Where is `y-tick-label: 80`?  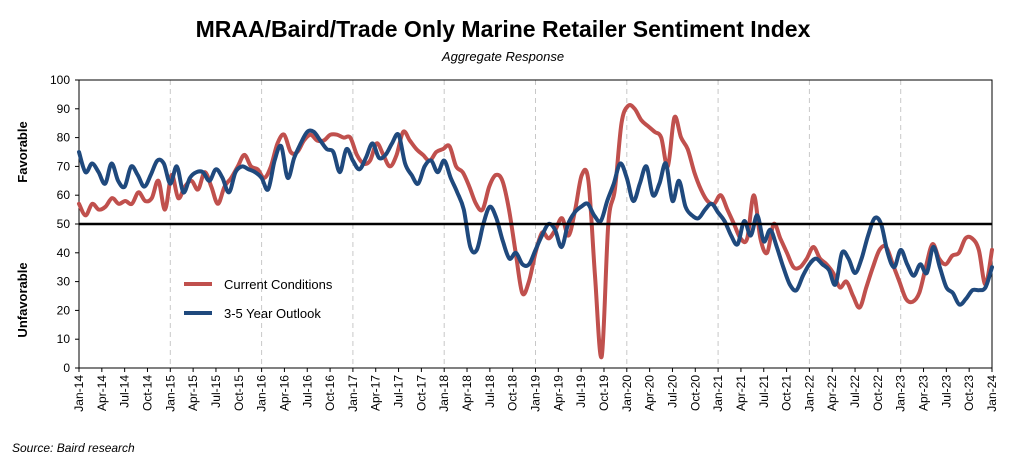 y-tick-label: 80 is located at coordinates (64, 138).